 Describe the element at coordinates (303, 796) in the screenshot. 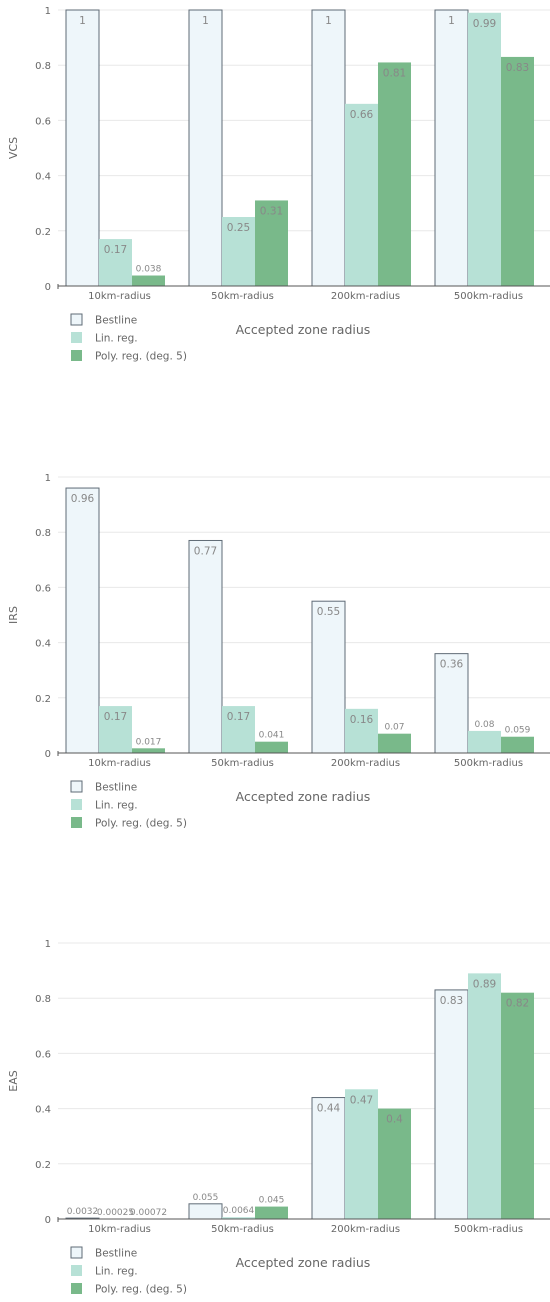

I see `x-axis-label: Accepted zone radius` at that location.